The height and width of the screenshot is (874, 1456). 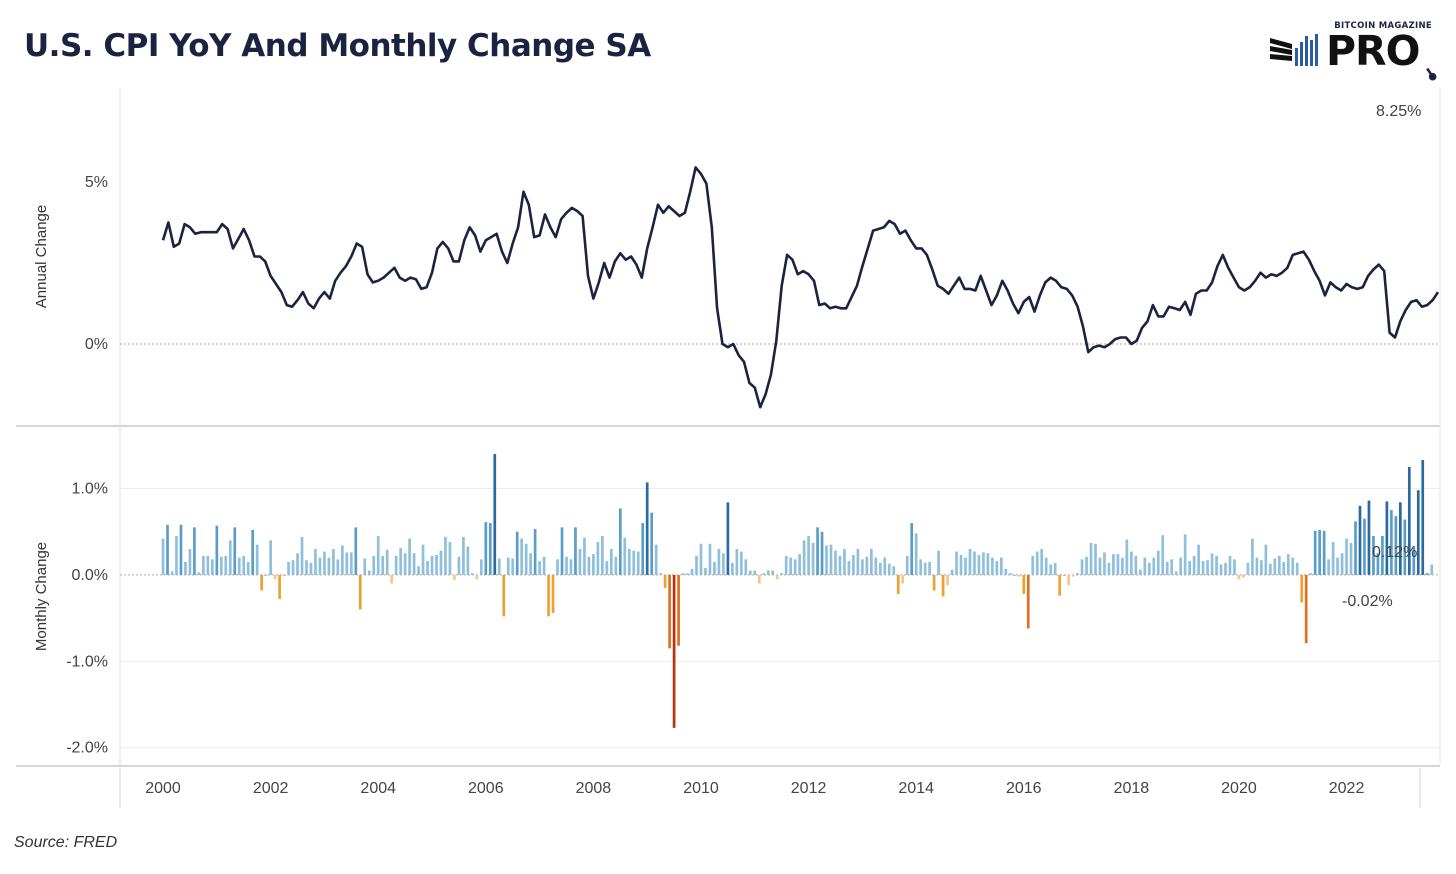 What do you see at coordinates (1373, 51) in the screenshot?
I see `brand-main-text: PRO` at bounding box center [1373, 51].